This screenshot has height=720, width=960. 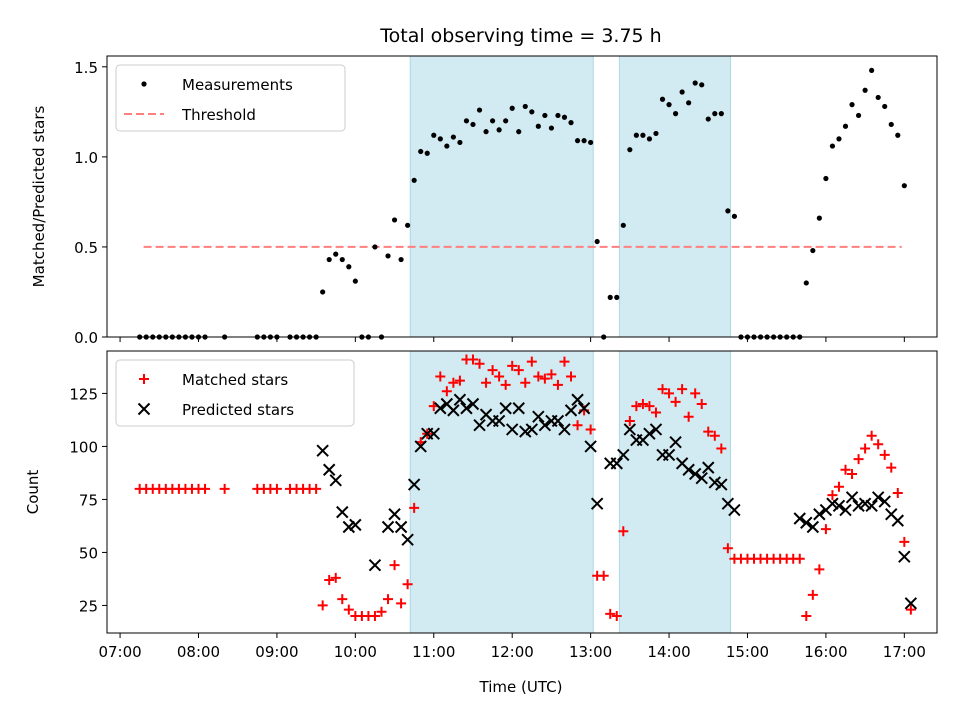 What do you see at coordinates (218, 115) in the screenshot?
I see `legend-label: Threshold` at bounding box center [218, 115].